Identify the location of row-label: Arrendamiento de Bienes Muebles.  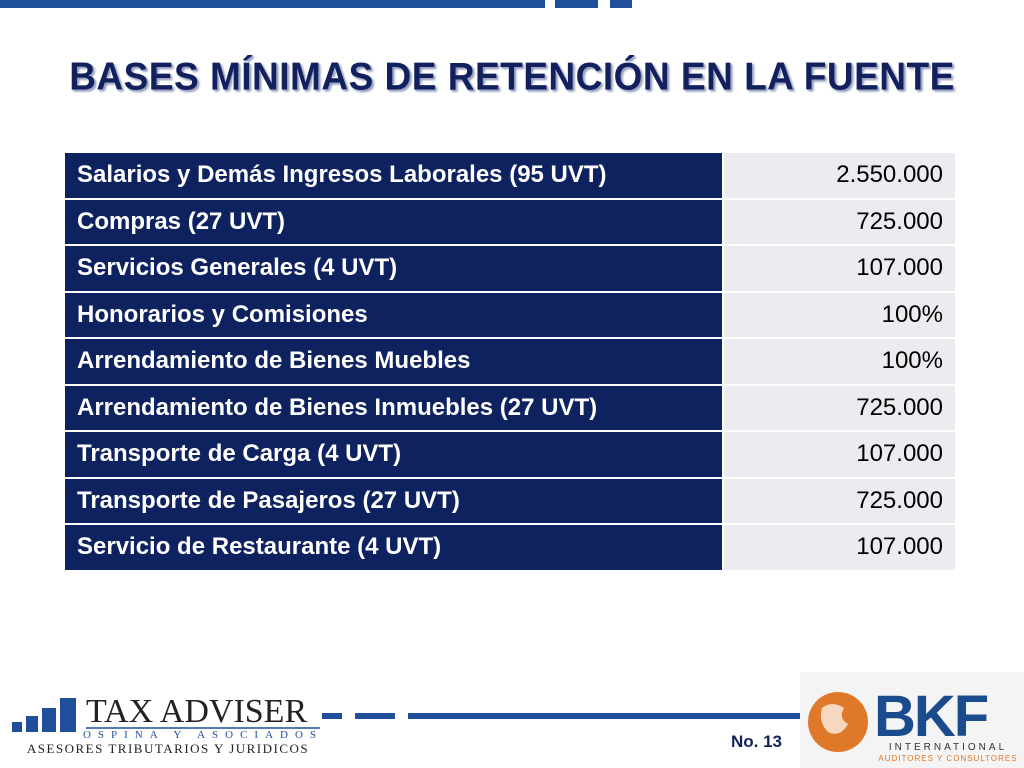
(394, 362).